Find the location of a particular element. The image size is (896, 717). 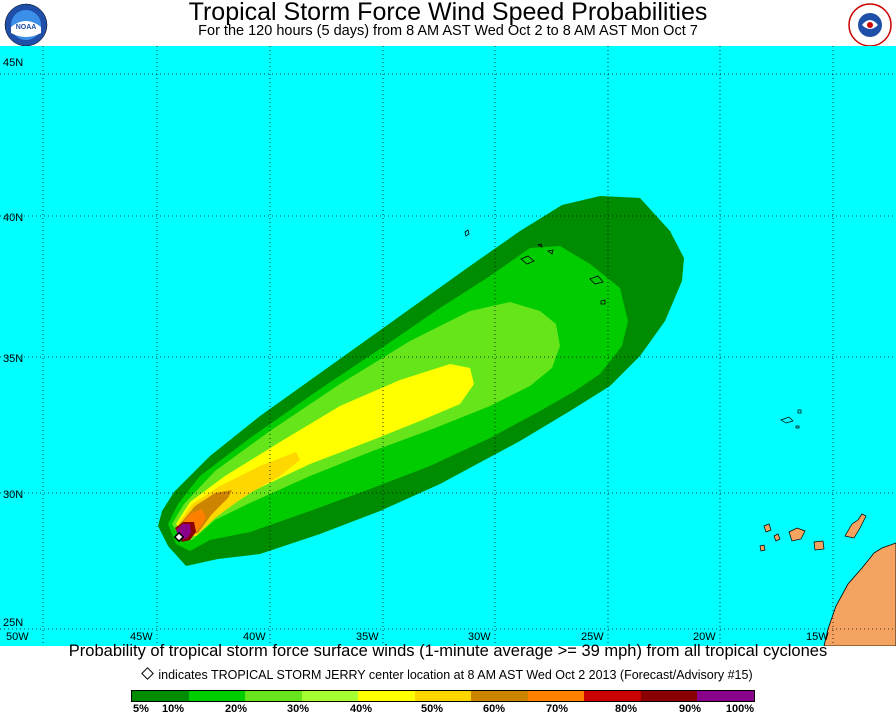

legend-label: 70% is located at coordinates (557, 709).